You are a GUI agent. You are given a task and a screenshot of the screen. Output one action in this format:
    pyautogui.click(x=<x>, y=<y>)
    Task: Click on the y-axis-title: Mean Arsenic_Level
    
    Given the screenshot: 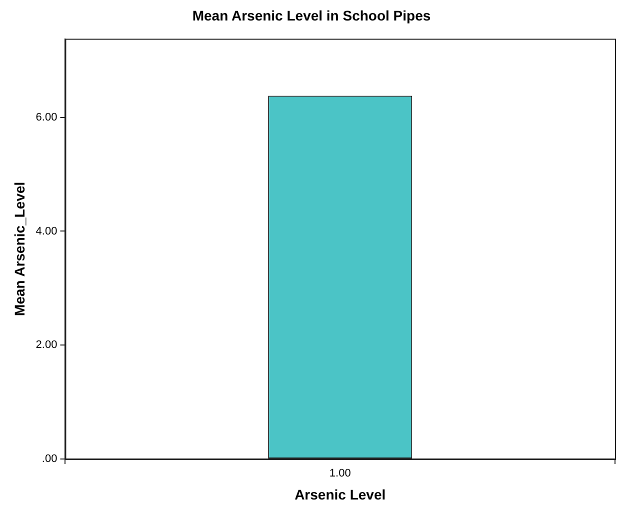 What is the action you would take?
    pyautogui.click(x=19, y=249)
    